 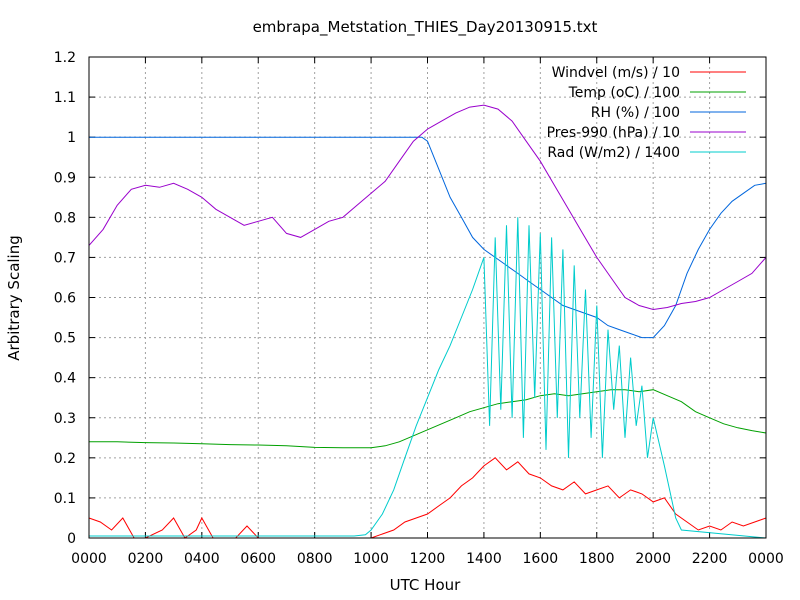 What do you see at coordinates (315, 559) in the screenshot?
I see `x-tick-label: 0800` at bounding box center [315, 559].